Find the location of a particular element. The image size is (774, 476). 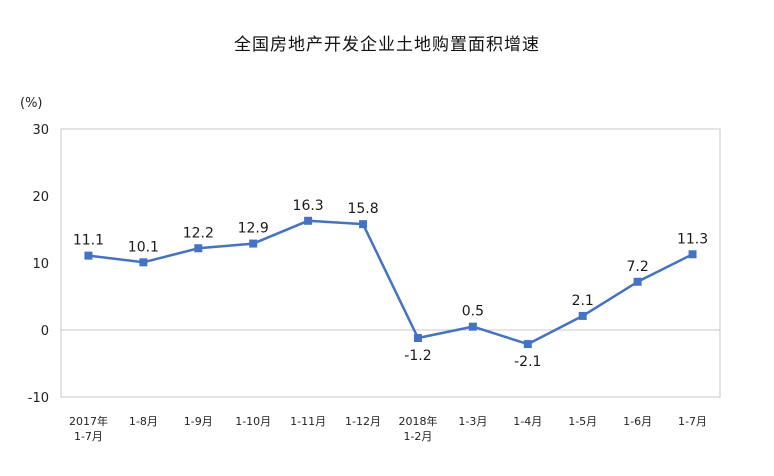

data-label: 15.8 is located at coordinates (362, 209).